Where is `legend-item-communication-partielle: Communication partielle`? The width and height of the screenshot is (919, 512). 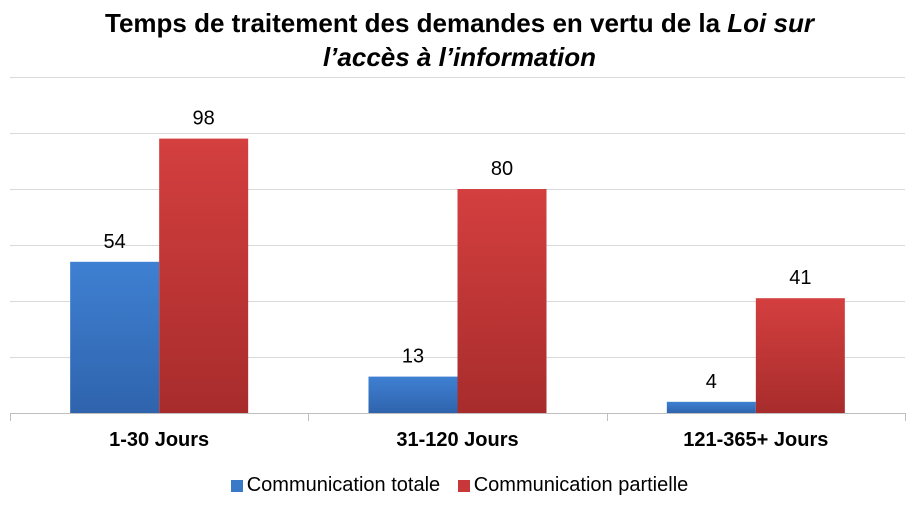 legend-item-communication-partielle: Communication partielle is located at coordinates (573, 485).